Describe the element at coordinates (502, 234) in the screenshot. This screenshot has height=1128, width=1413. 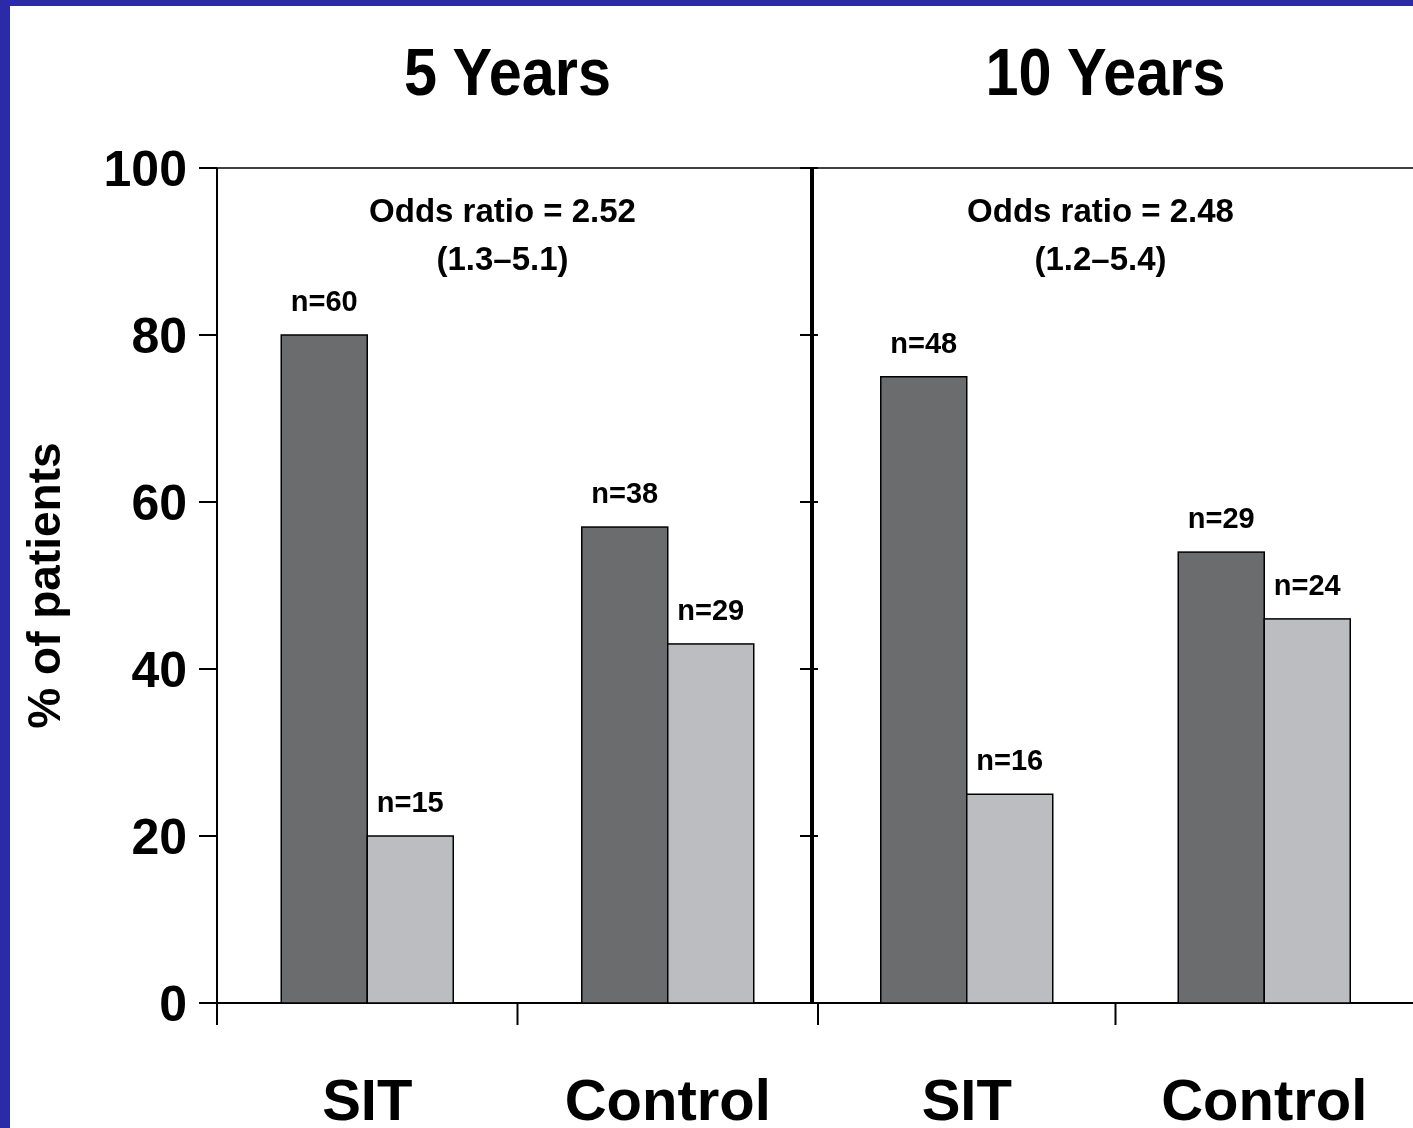
I see `annotation: Odds ratio = 2.52 (1.3–5.1)` at that location.